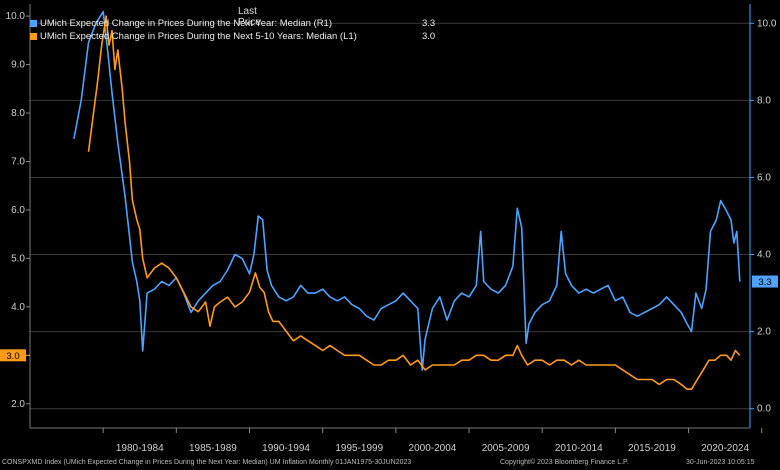  What do you see at coordinates (564, 462) in the screenshot?
I see `footer-copyright: Copyright© 2023 Bloomberg Finance L.P.` at bounding box center [564, 462].